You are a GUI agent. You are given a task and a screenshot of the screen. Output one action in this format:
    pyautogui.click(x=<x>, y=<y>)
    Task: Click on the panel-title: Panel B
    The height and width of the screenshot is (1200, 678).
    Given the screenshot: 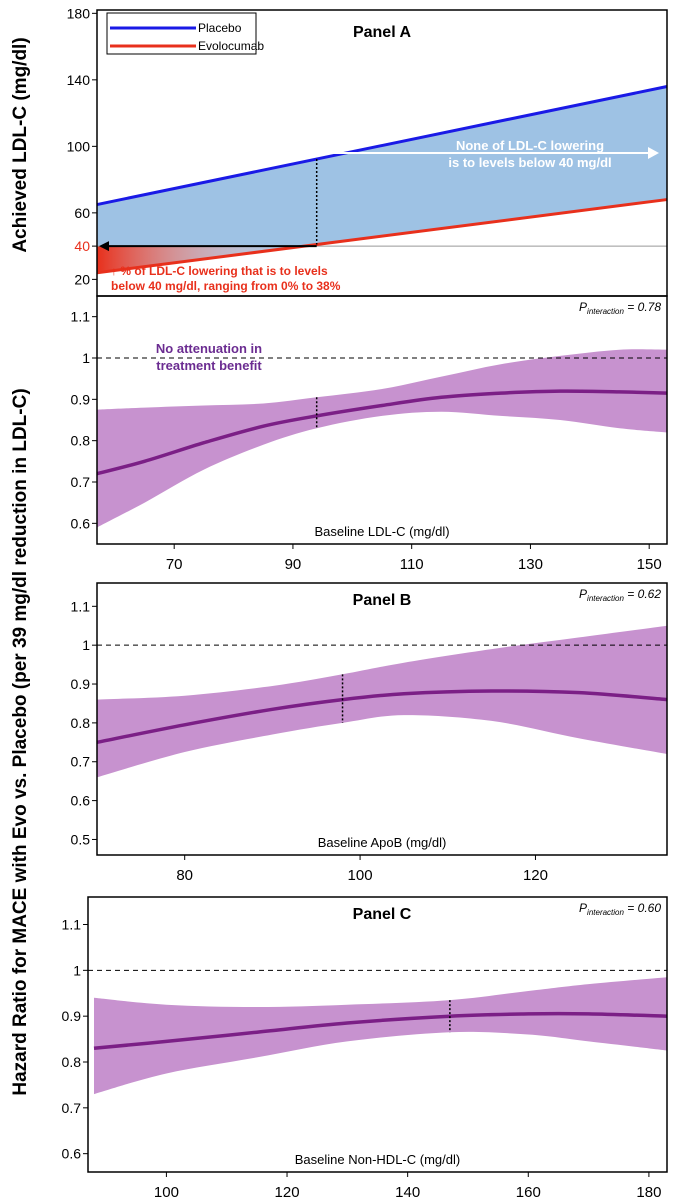 What is the action you would take?
    pyautogui.click(x=382, y=600)
    